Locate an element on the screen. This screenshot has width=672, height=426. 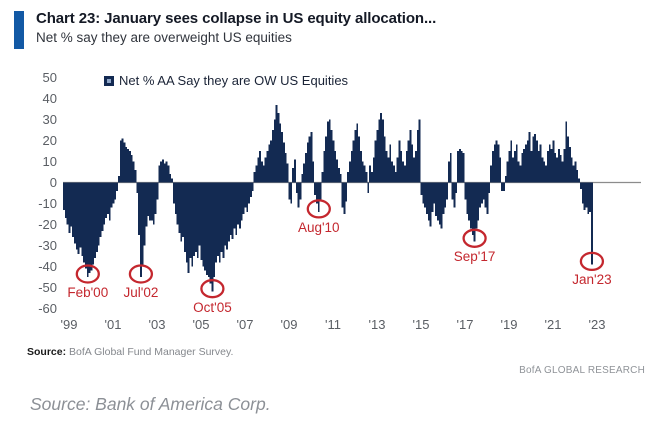
y-axis-tick-label: -60 is located at coordinates (47, 308).